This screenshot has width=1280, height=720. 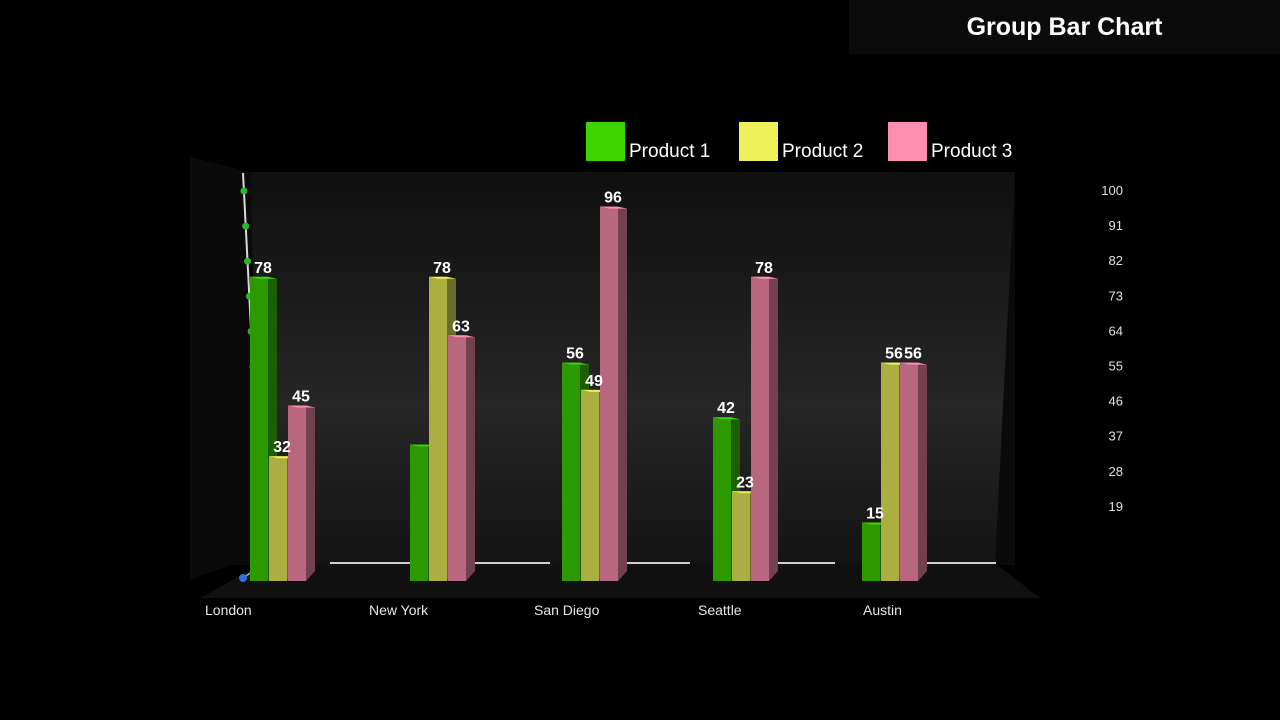 I want to click on y-tick-labels: 100 91 82 73 64 55 46 37 28 19, so click(x=1112, y=348).